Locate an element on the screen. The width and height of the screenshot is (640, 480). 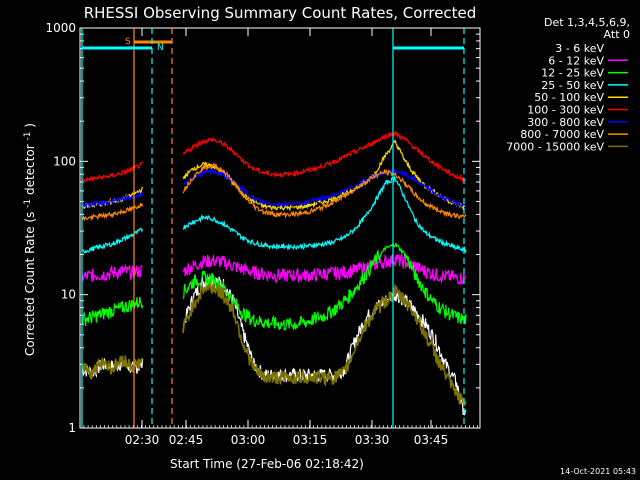
legend-entry-label: 300 - 800 keV is located at coordinates (565, 122).